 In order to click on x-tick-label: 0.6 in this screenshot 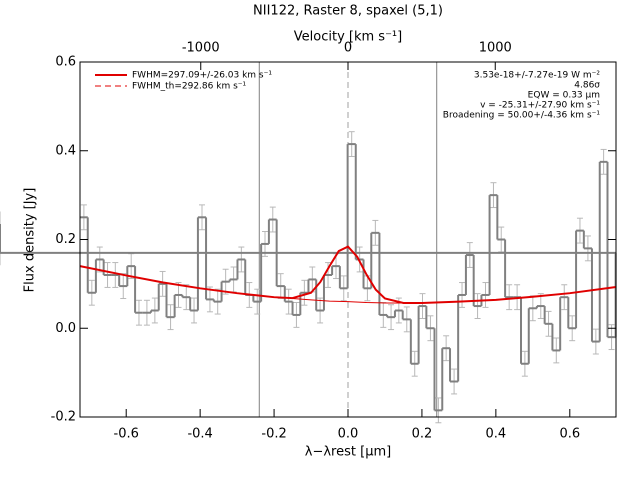, I will do `click(569, 434)`.